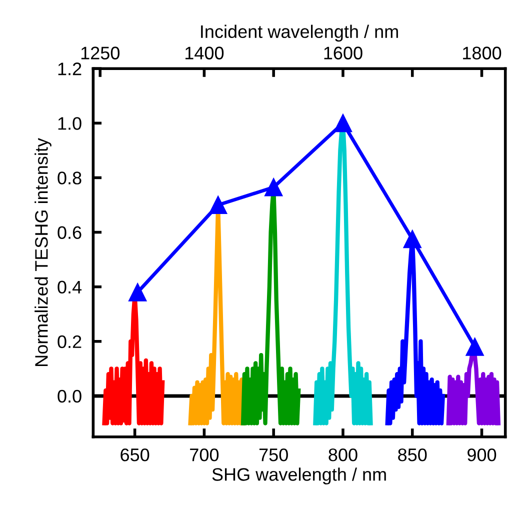 The width and height of the screenshot is (512, 508). I want to click on x-tick-label: 650, so click(135, 455).